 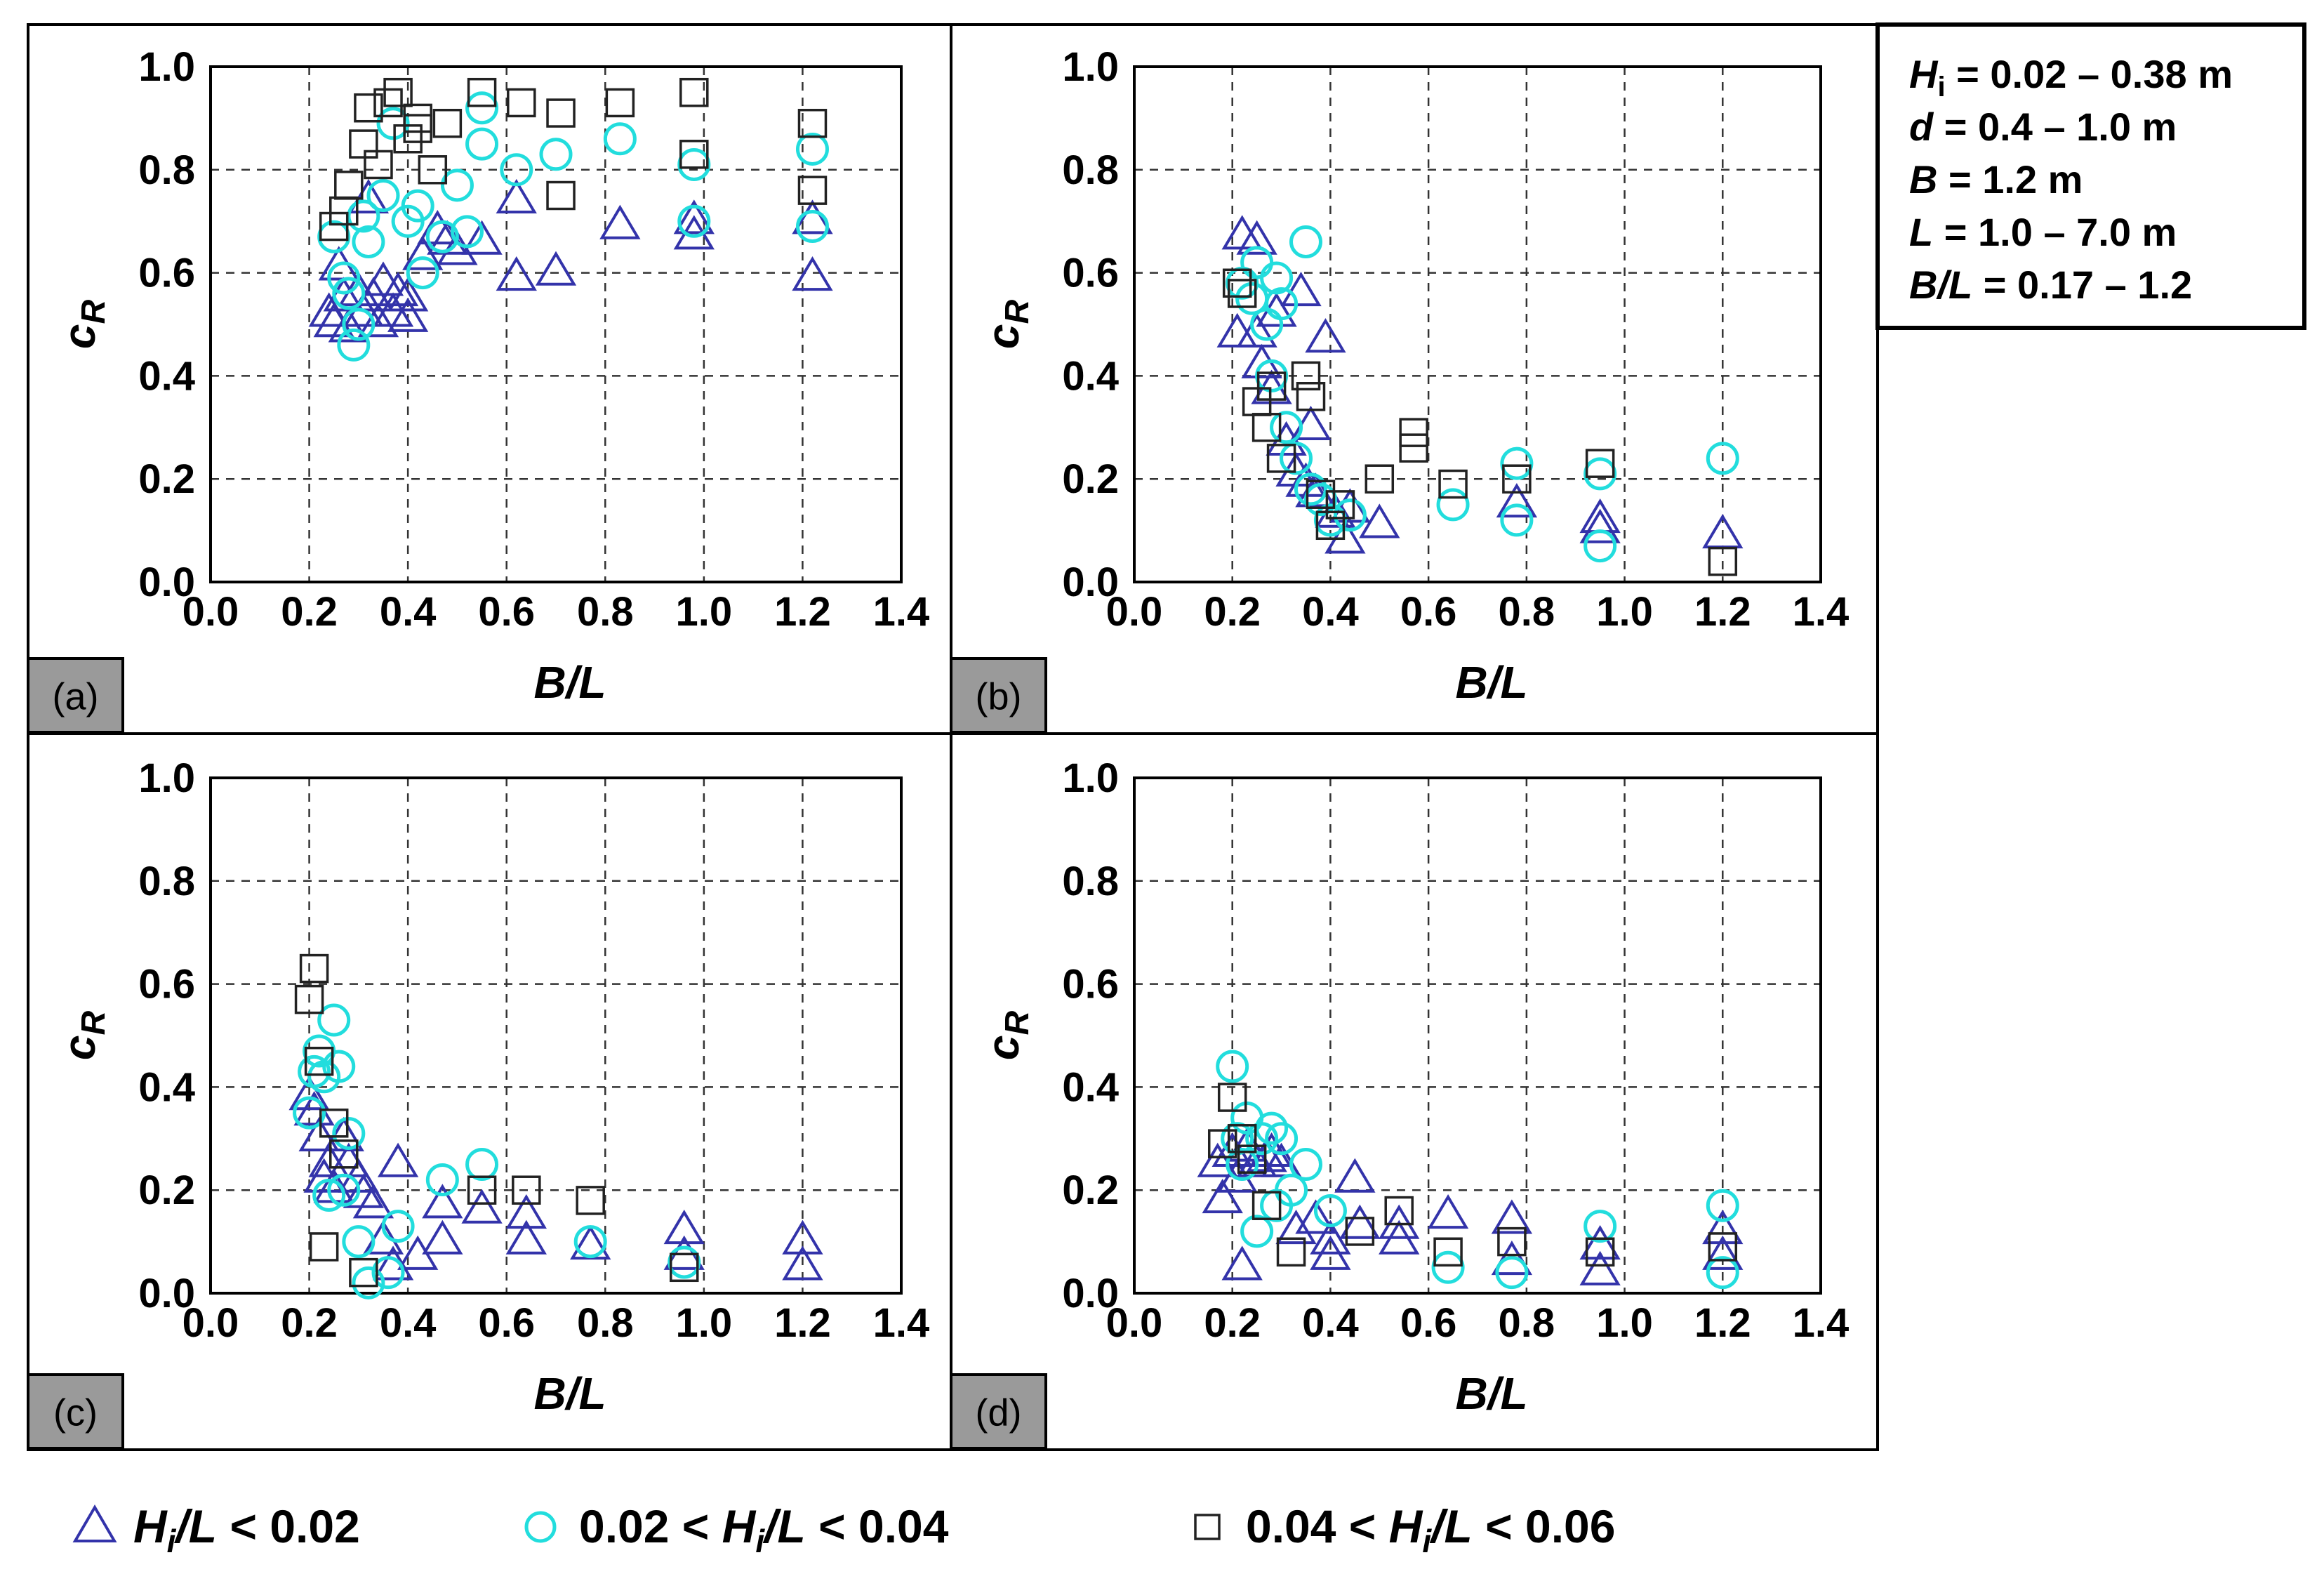 I want to click on panel-tag-box, so click(x=998, y=1411).